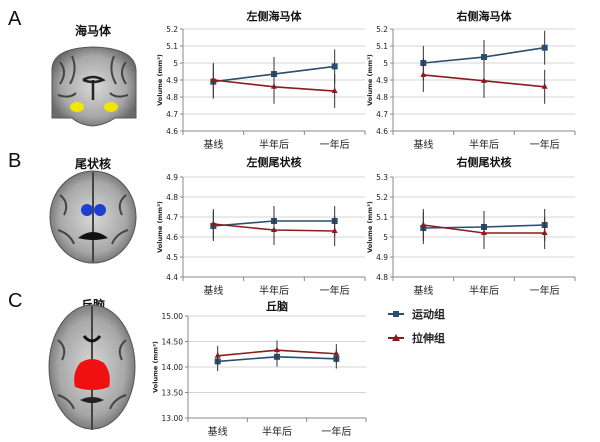  Describe the element at coordinates (396, 337) in the screenshot. I see `legend-triangle-marker-icon` at that location.